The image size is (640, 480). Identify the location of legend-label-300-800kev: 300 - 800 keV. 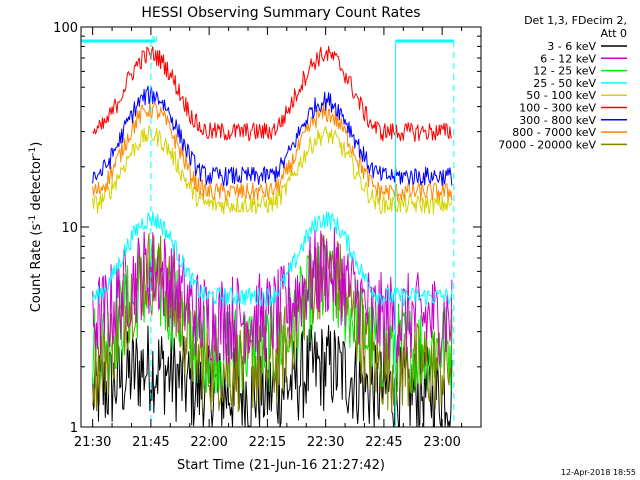
(557, 120).